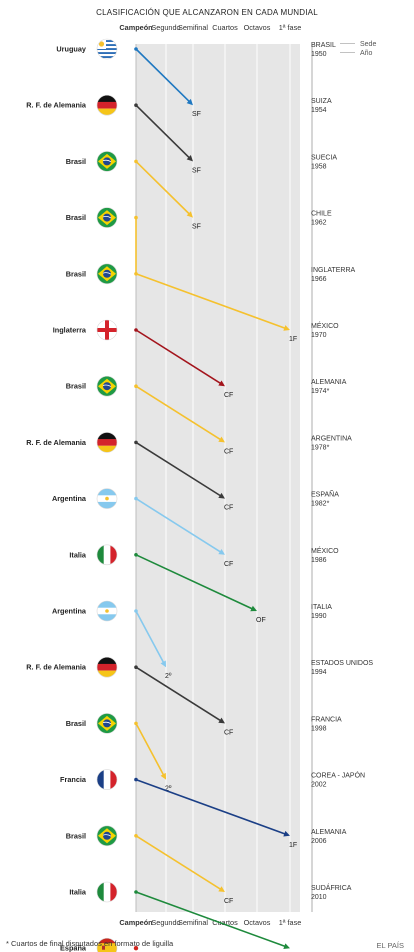 The width and height of the screenshot is (414, 952). Describe the element at coordinates (321, 607) in the screenshot. I see `next-host-label: ITALIA` at that location.